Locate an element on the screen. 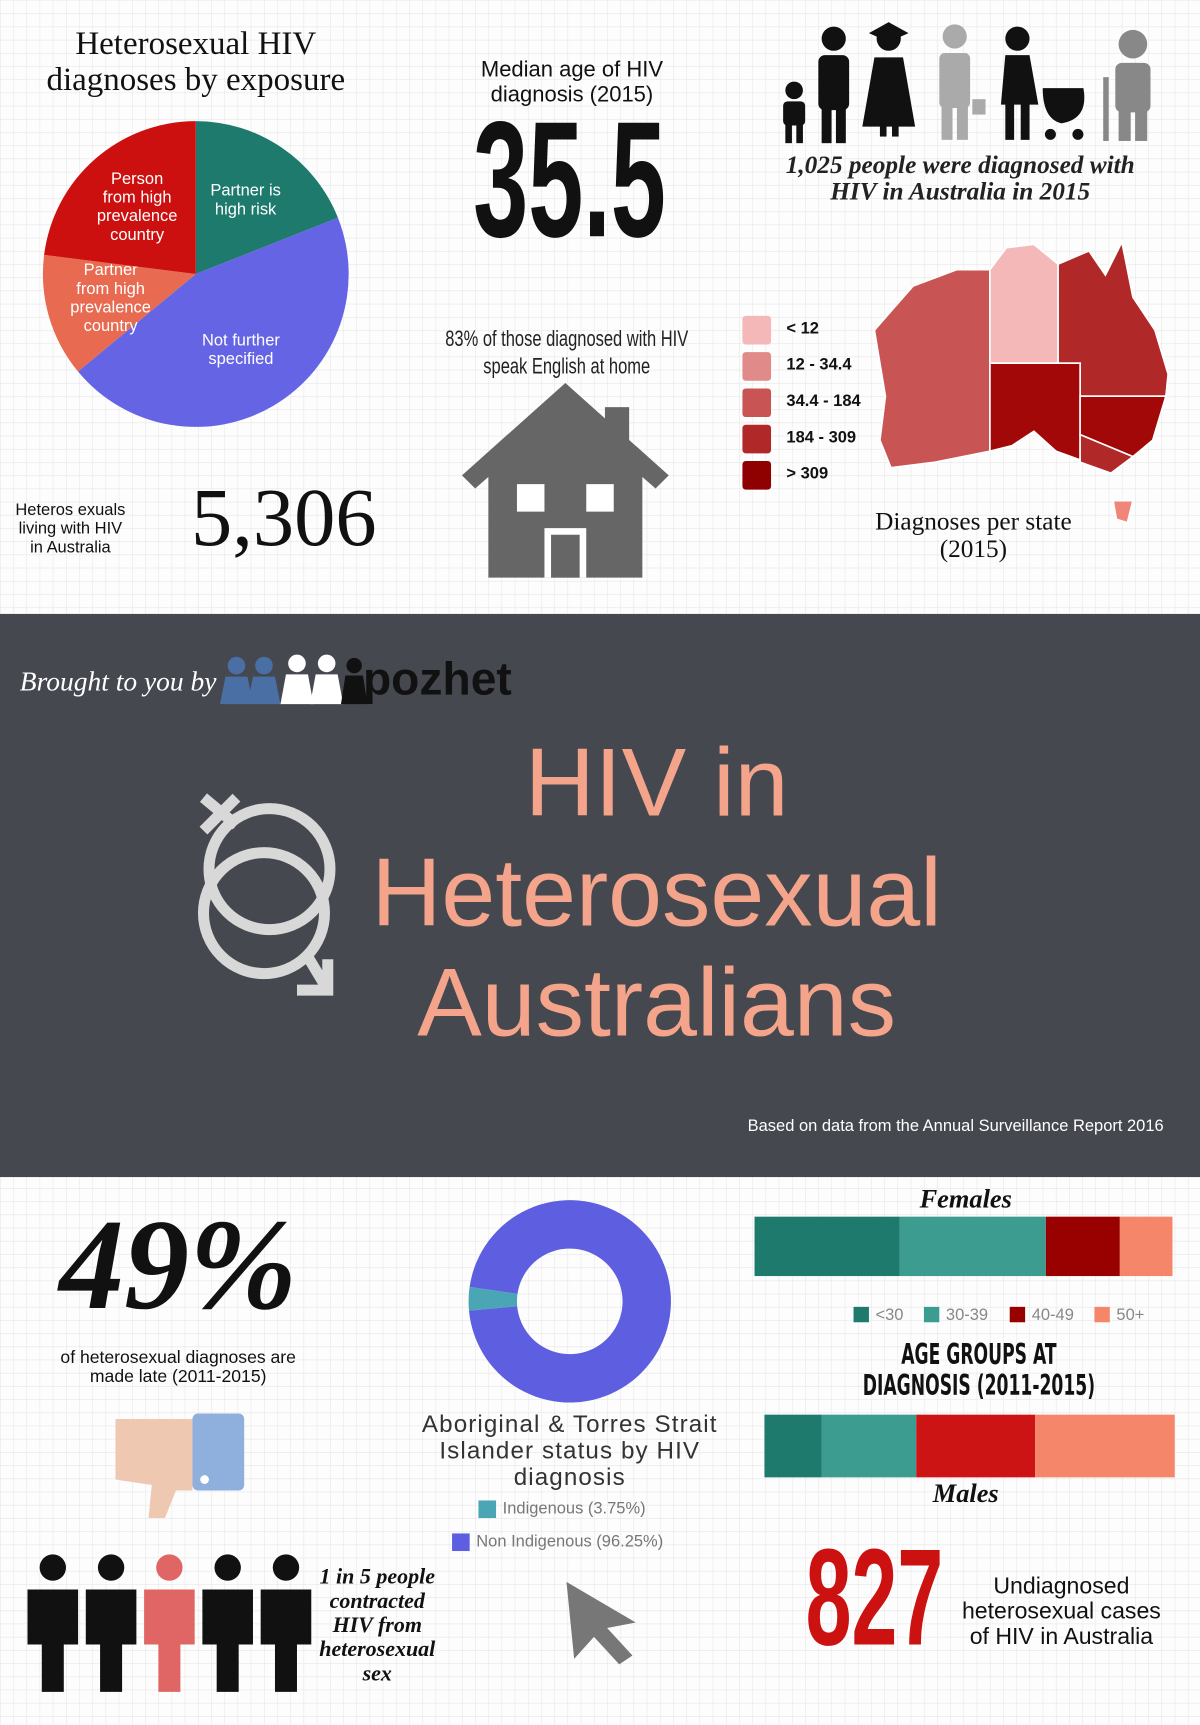  living-value: 5,306 is located at coordinates (284, 517).